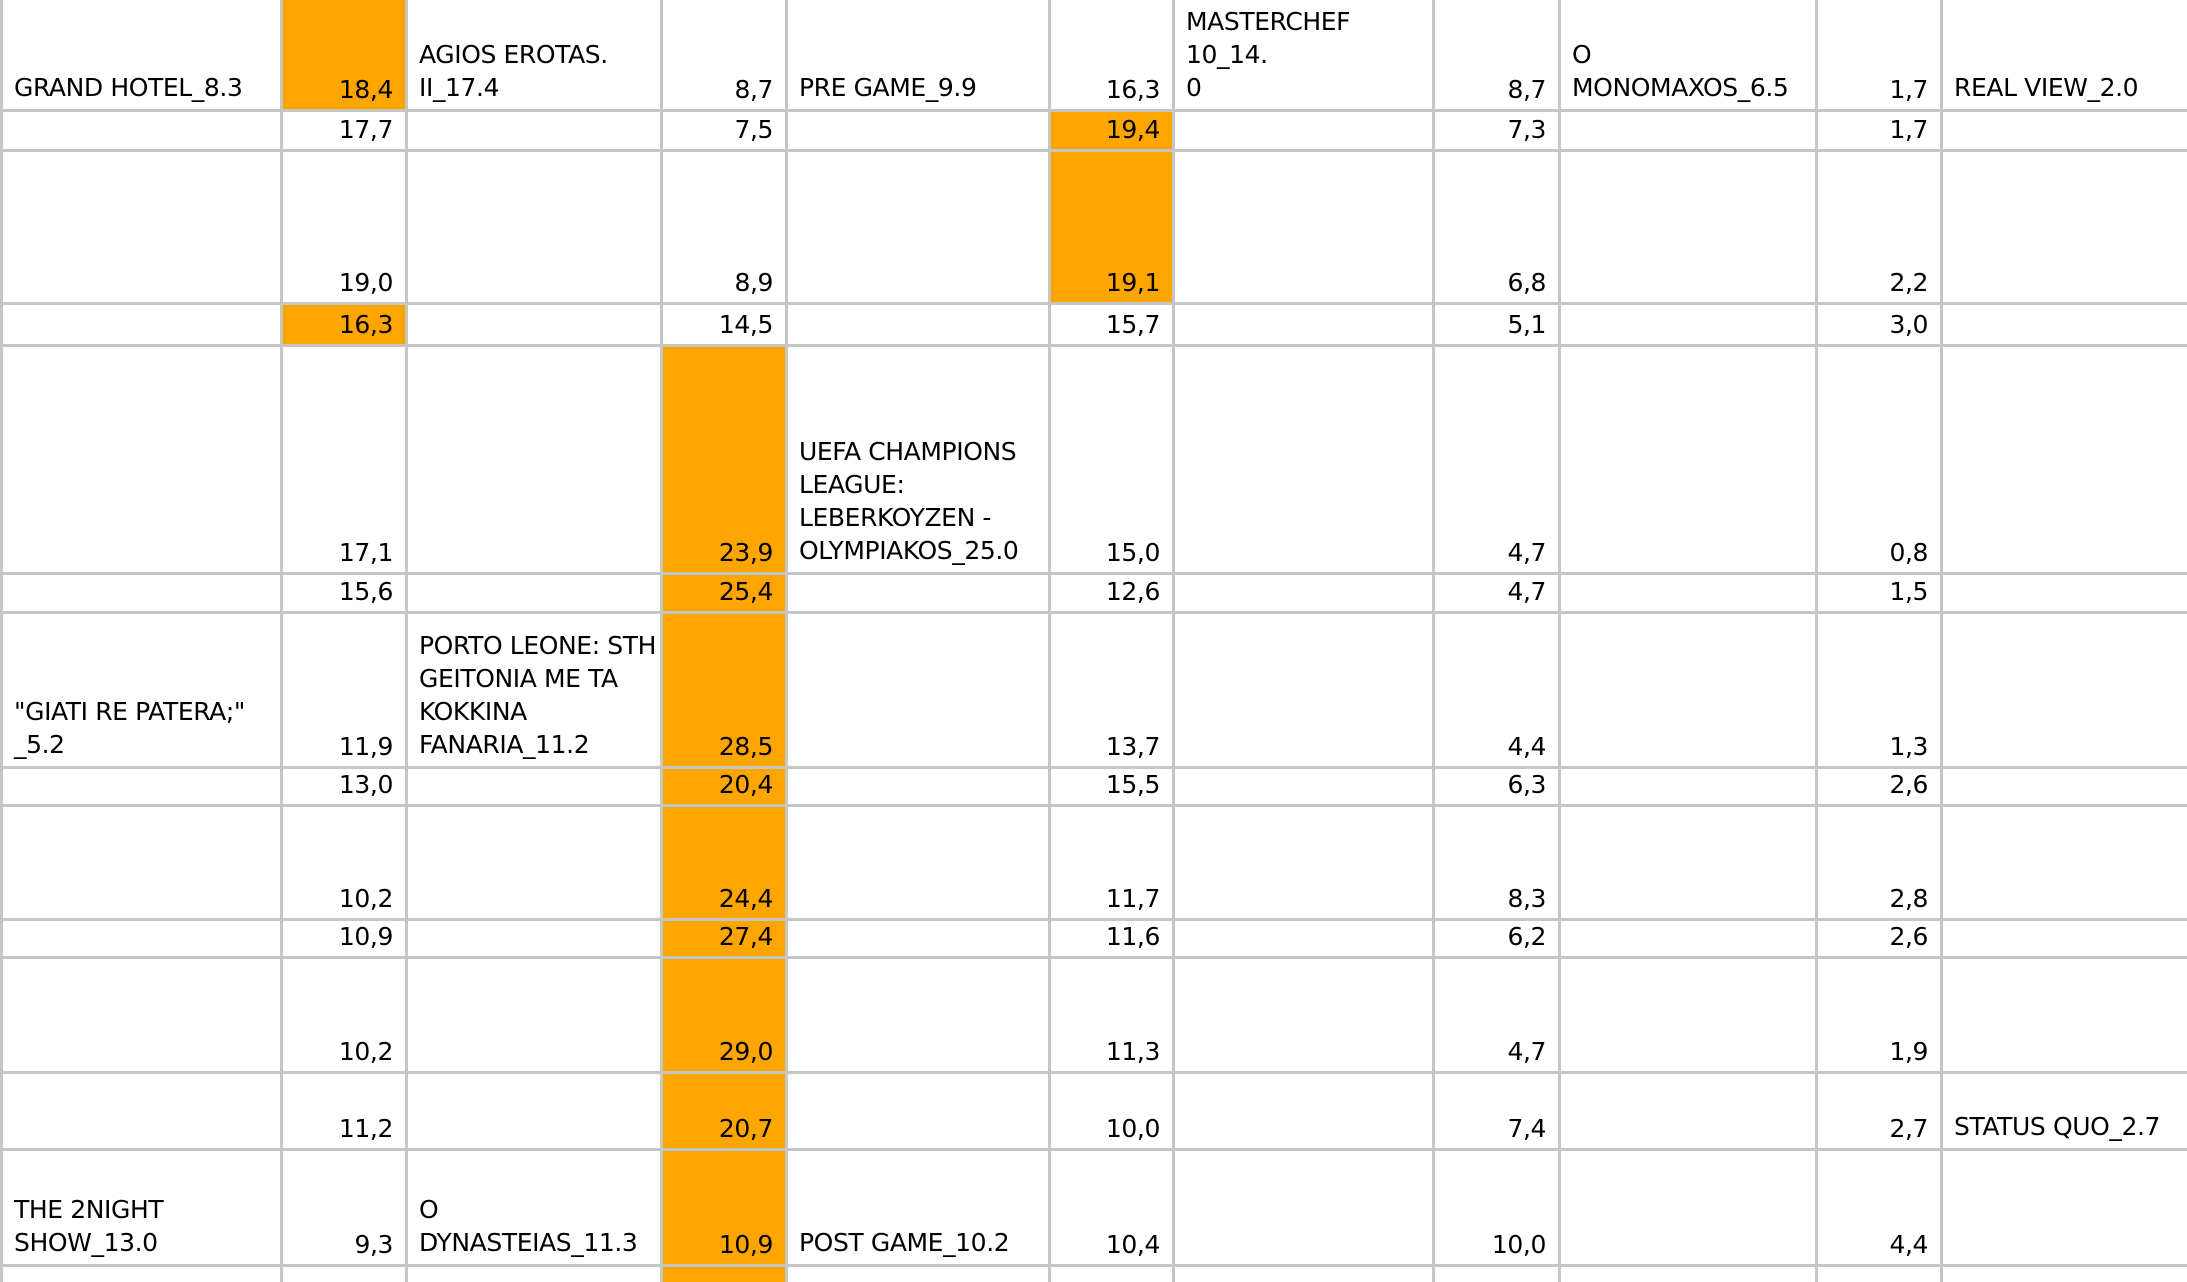 This screenshot has height=1282, width=2187. What do you see at coordinates (725, 461) in the screenshot?
I see `rating-cell: 23,9` at bounding box center [725, 461].